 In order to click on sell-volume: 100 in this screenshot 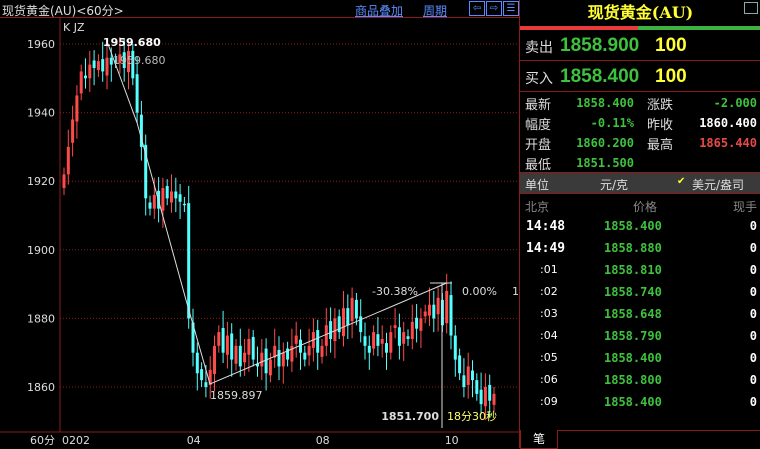, I will do `click(671, 45)`.